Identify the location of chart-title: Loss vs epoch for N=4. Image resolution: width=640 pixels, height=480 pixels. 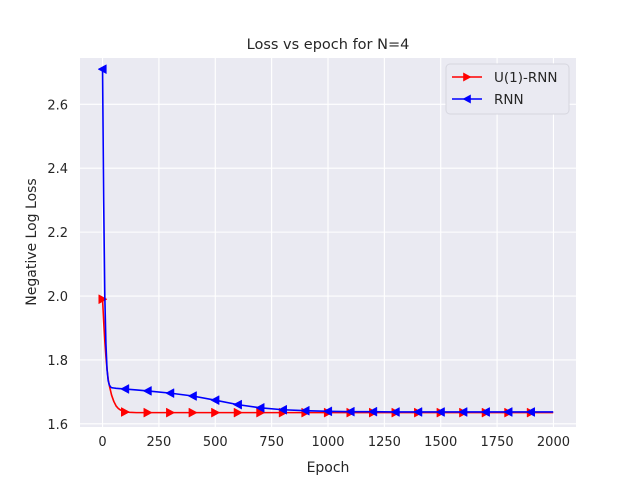
(328, 45).